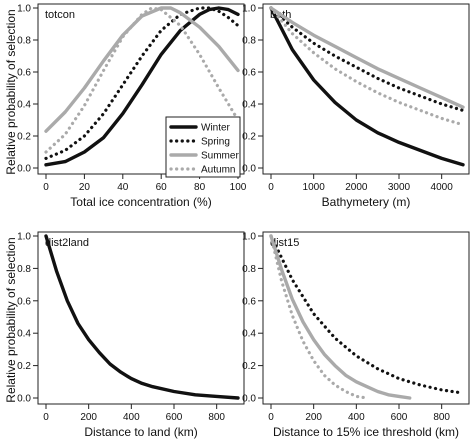  I want to click on y-axis-label-bottom: Relative probability of selection, so click(11, 319).